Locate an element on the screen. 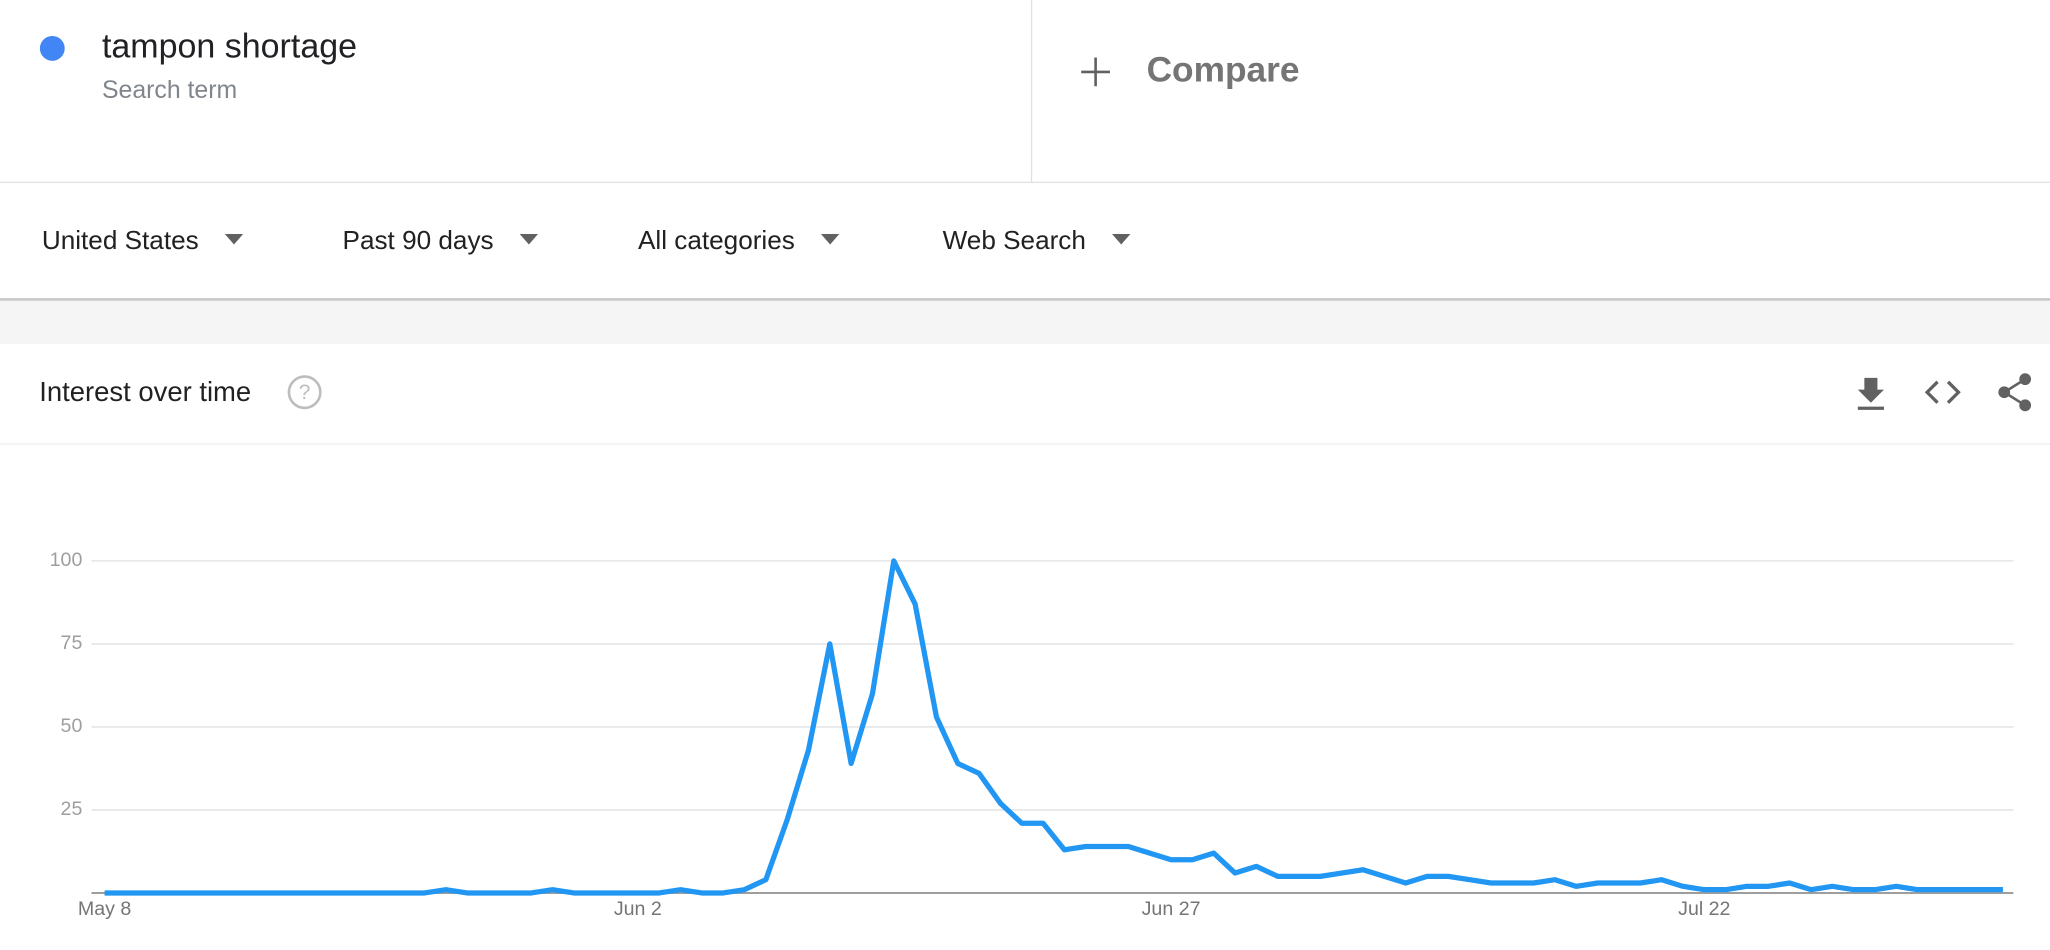  filter: Web Search is located at coordinates (1014, 240).